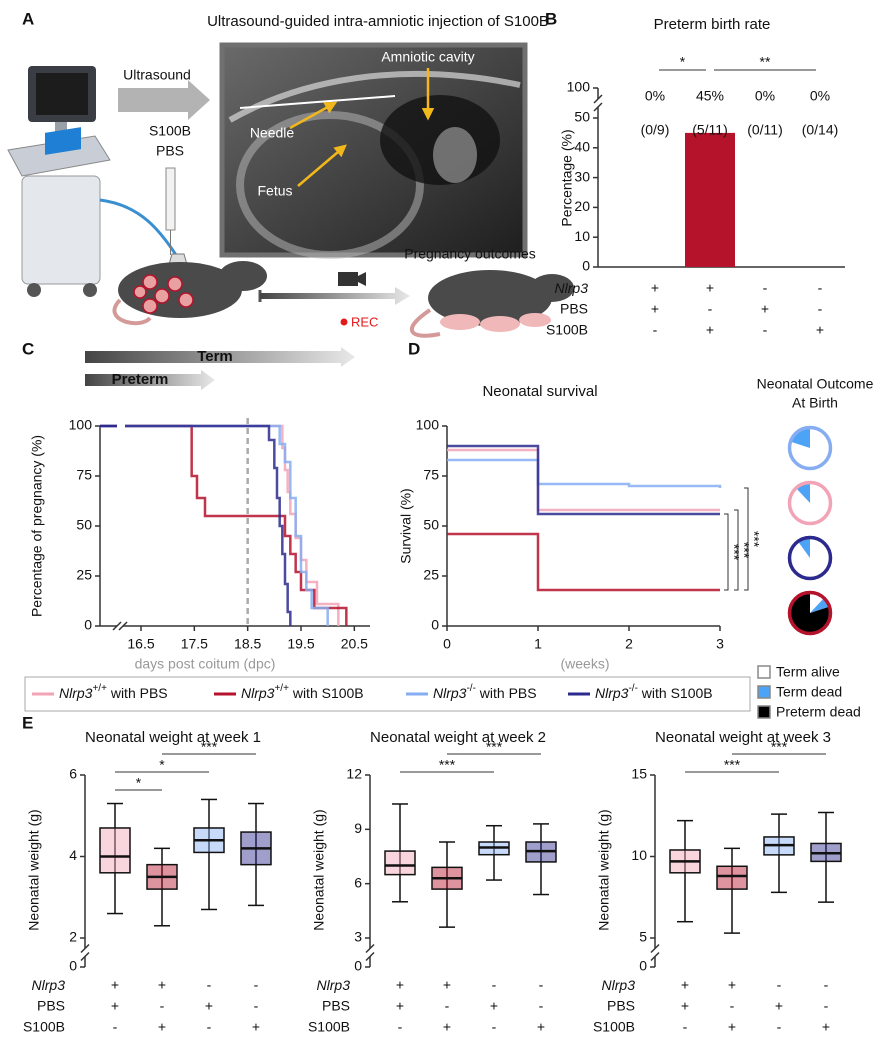 The width and height of the screenshot is (896, 1050). Describe the element at coordinates (73, 774) in the screenshot. I see `y-tick-label: 6` at that location.